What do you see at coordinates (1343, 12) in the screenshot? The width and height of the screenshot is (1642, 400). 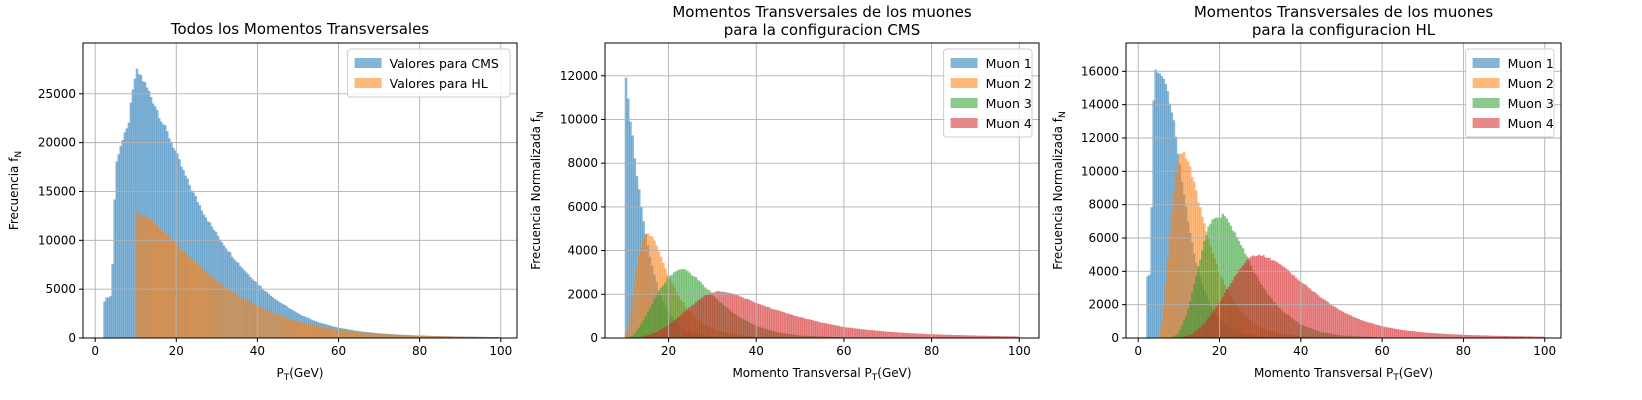 I see `chart-title: Momentos Transversales de los muones` at bounding box center [1343, 12].